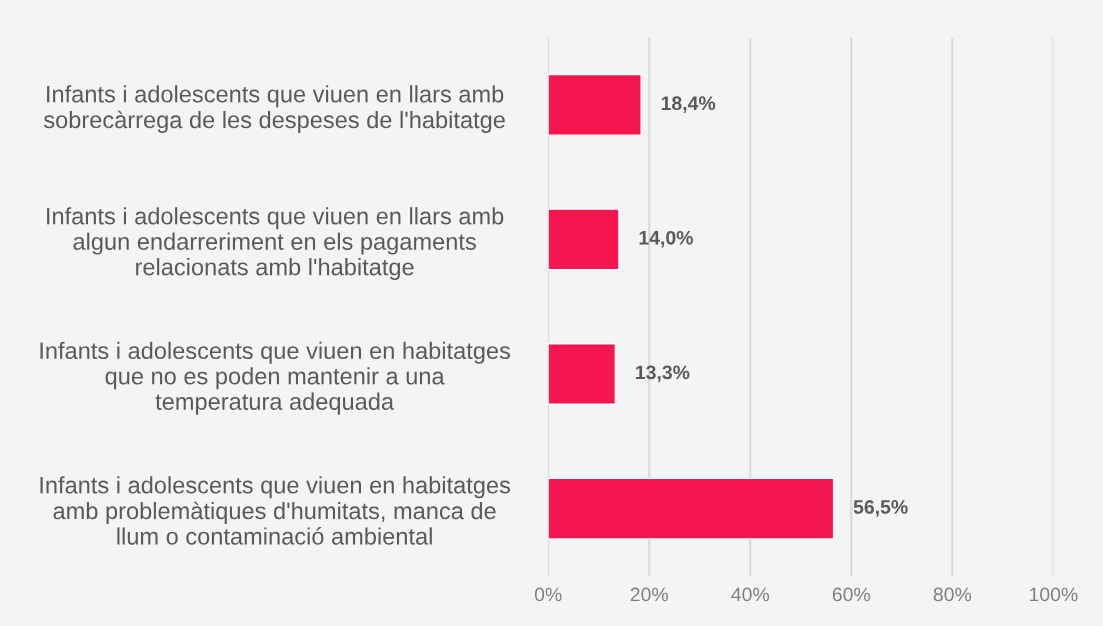 The width and height of the screenshot is (1103, 626). I want to click on y-tick-label: Infants i adolescents que viuen en llars amb sobrecàrrega de les despeses de l'habitatge, so click(274, 109).